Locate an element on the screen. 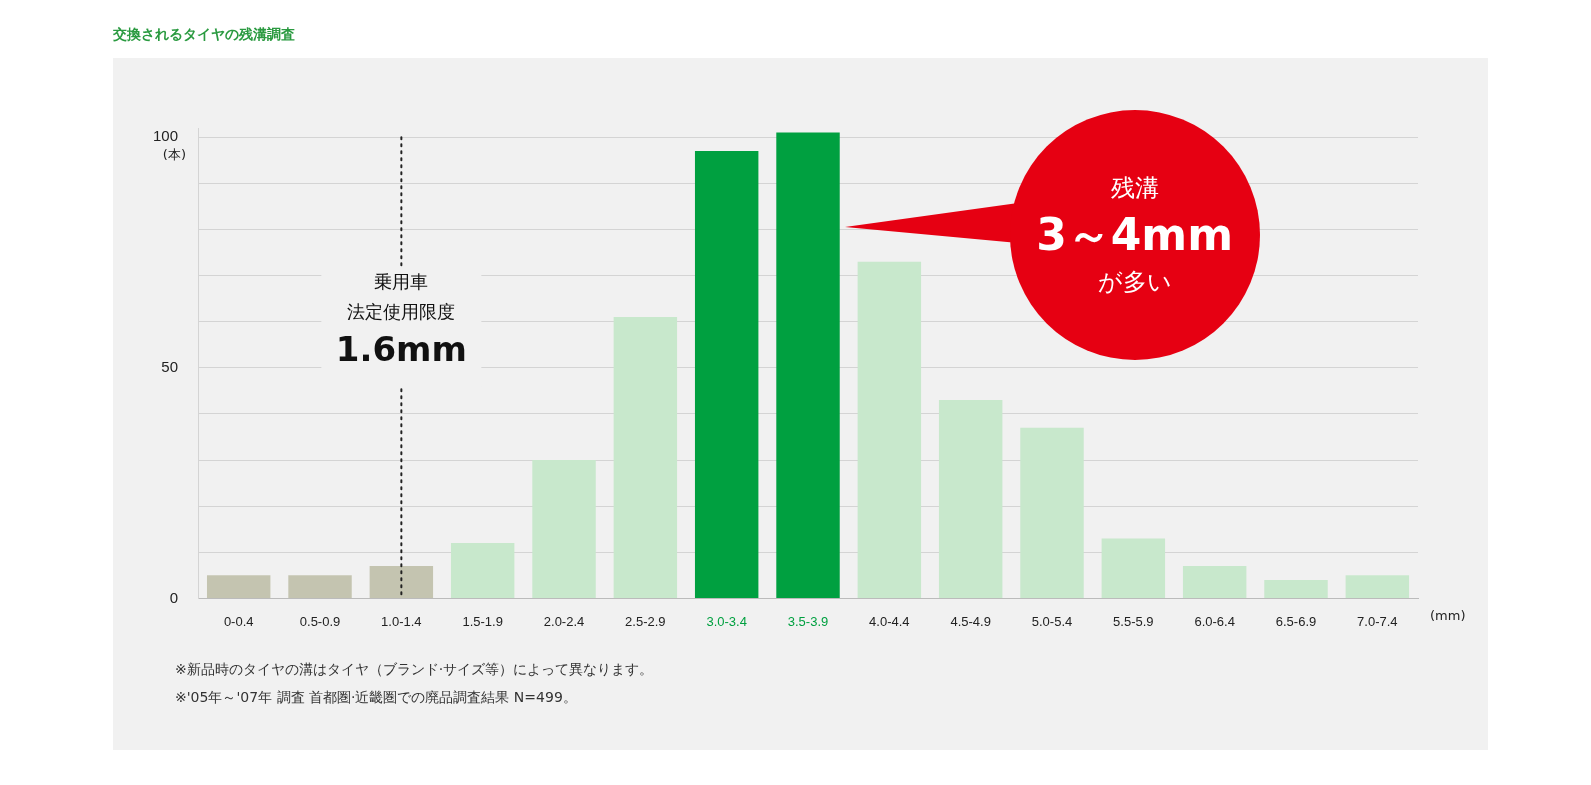 The height and width of the screenshot is (785, 1591). y-tick-label: 100 is located at coordinates (166, 136).